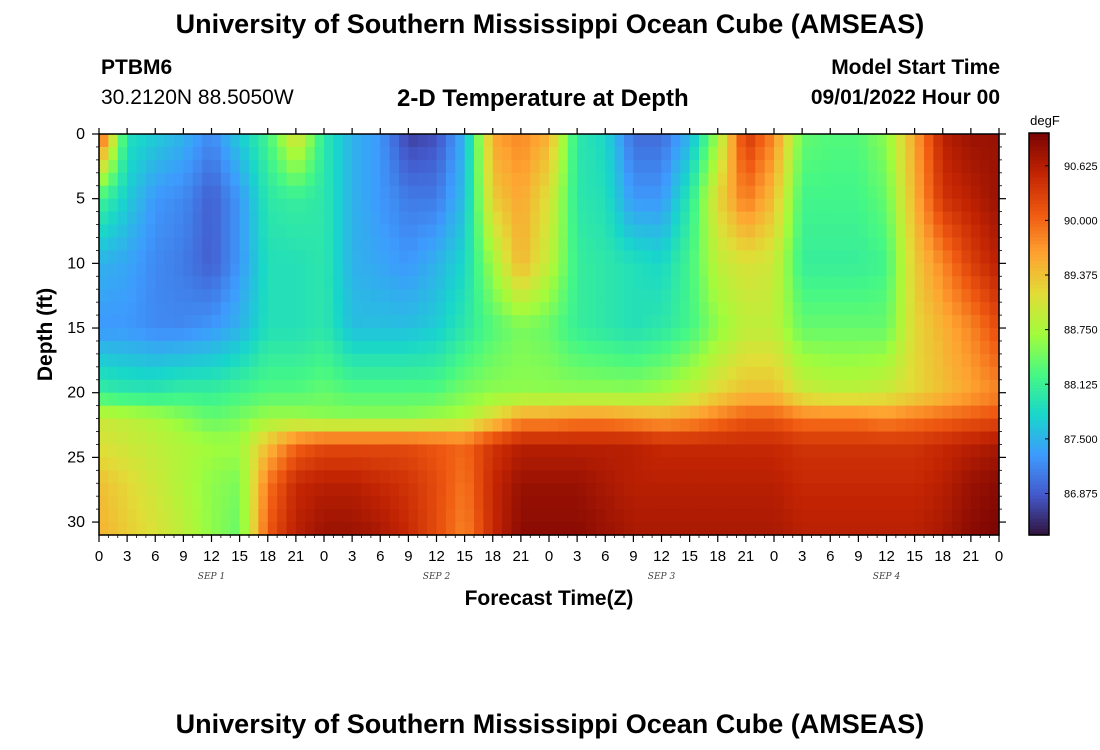 The width and height of the screenshot is (1100, 750). What do you see at coordinates (549, 556) in the screenshot?
I see `x-tick-label: 0` at bounding box center [549, 556].